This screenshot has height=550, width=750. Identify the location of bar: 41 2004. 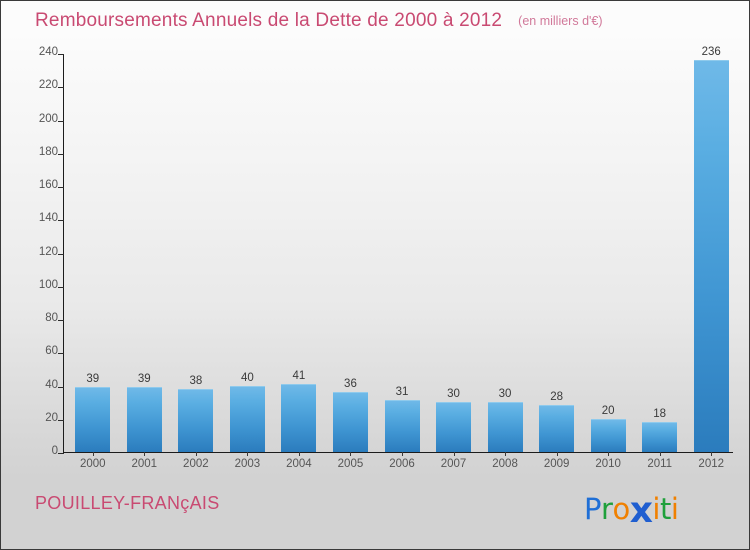
(299, 420).